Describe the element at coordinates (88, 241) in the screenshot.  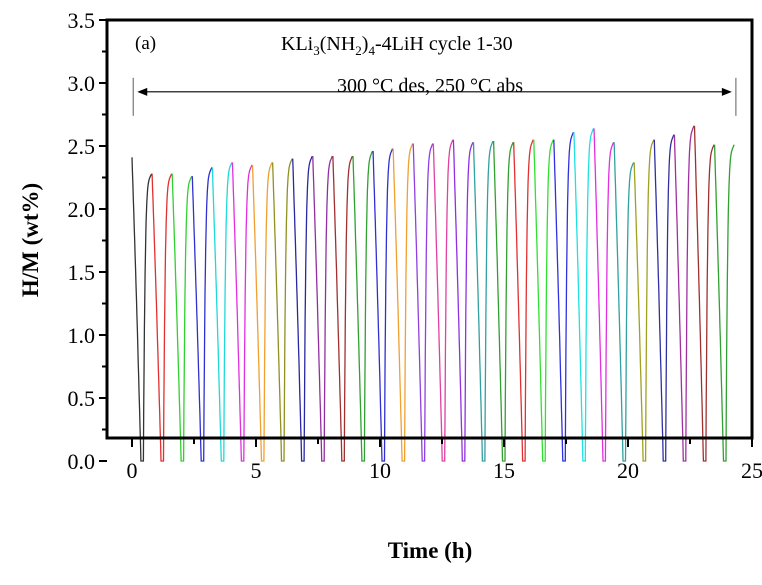
I see `y-axis-ticks: 0.0 0.5 1.0 1.5 2.0 2.5 3.0 3.5` at that location.